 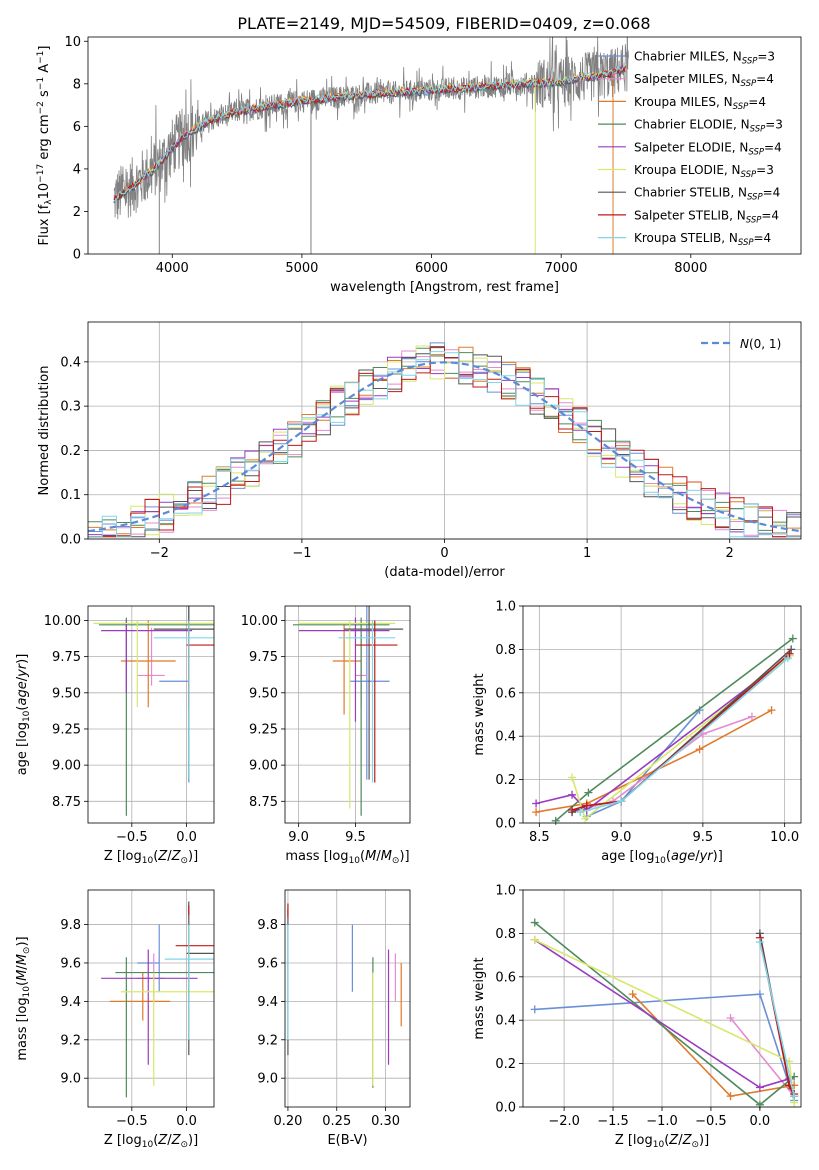 I want to click on x-tick-label: 9.5, so click(x=703, y=837).